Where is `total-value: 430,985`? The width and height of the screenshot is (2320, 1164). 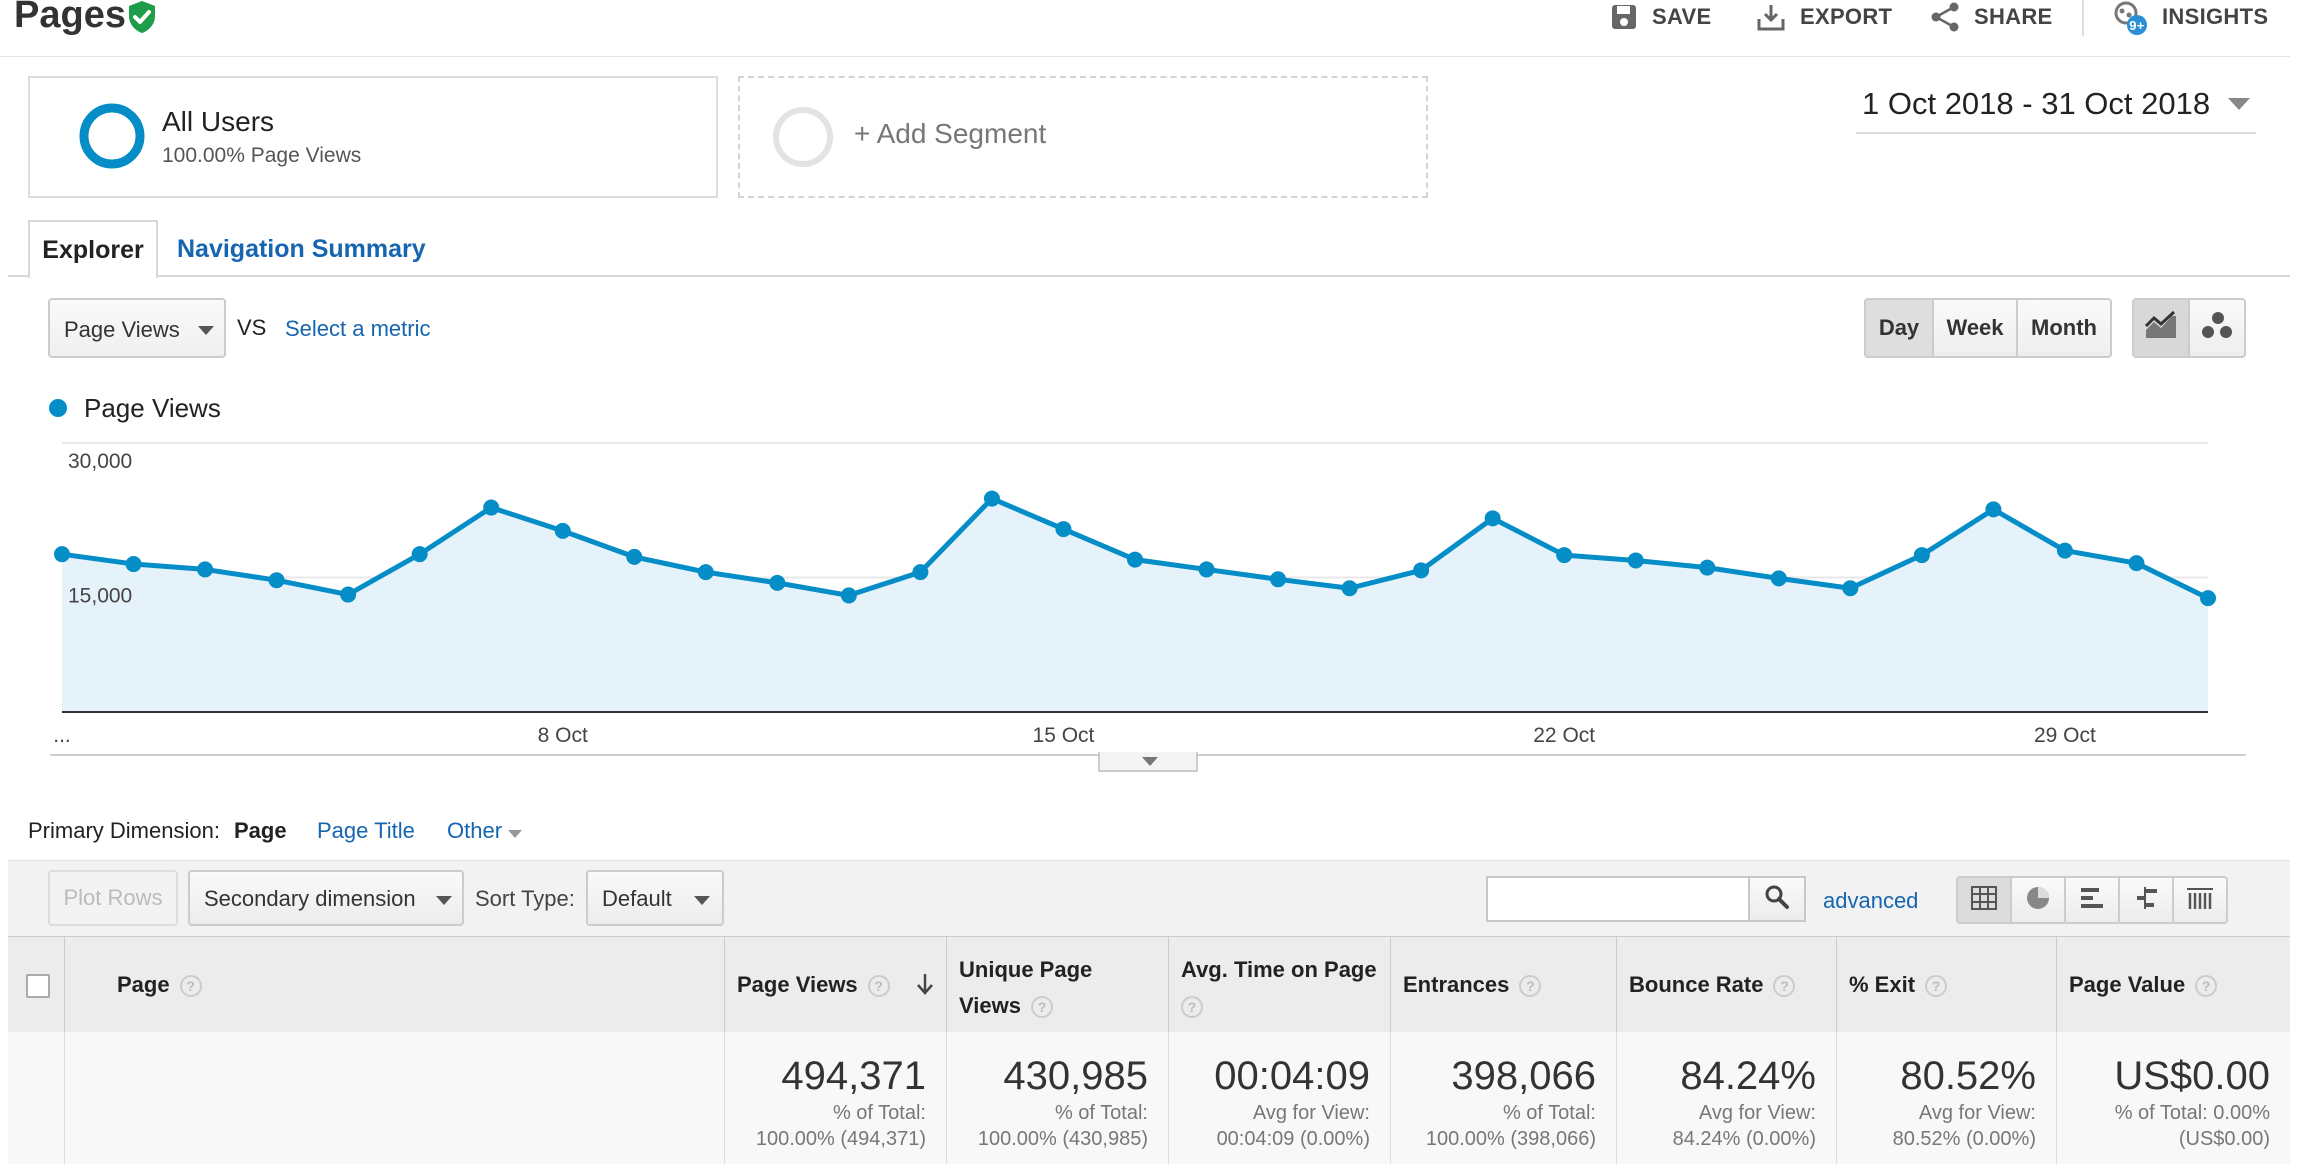 total-value: 430,985 is located at coordinates (1075, 1076).